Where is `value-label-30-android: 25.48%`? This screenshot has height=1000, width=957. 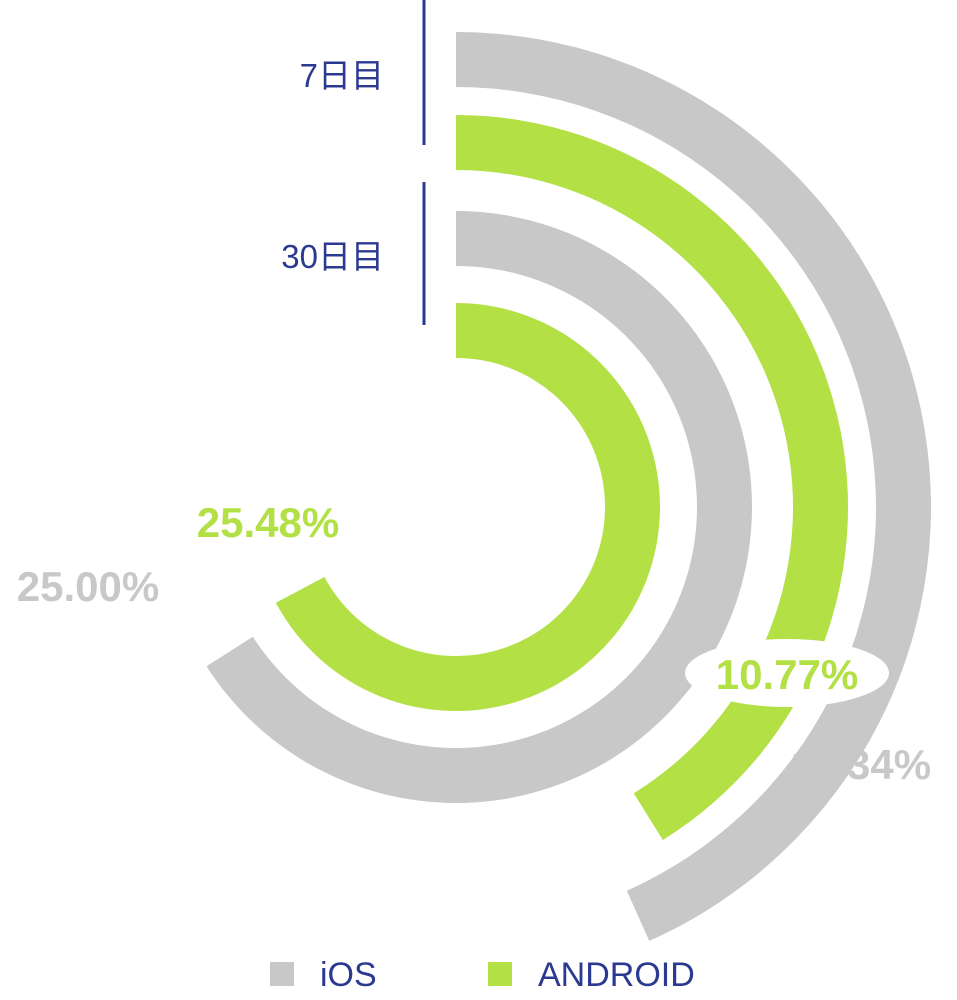
value-label-30-android: 25.48% is located at coordinates (268, 522).